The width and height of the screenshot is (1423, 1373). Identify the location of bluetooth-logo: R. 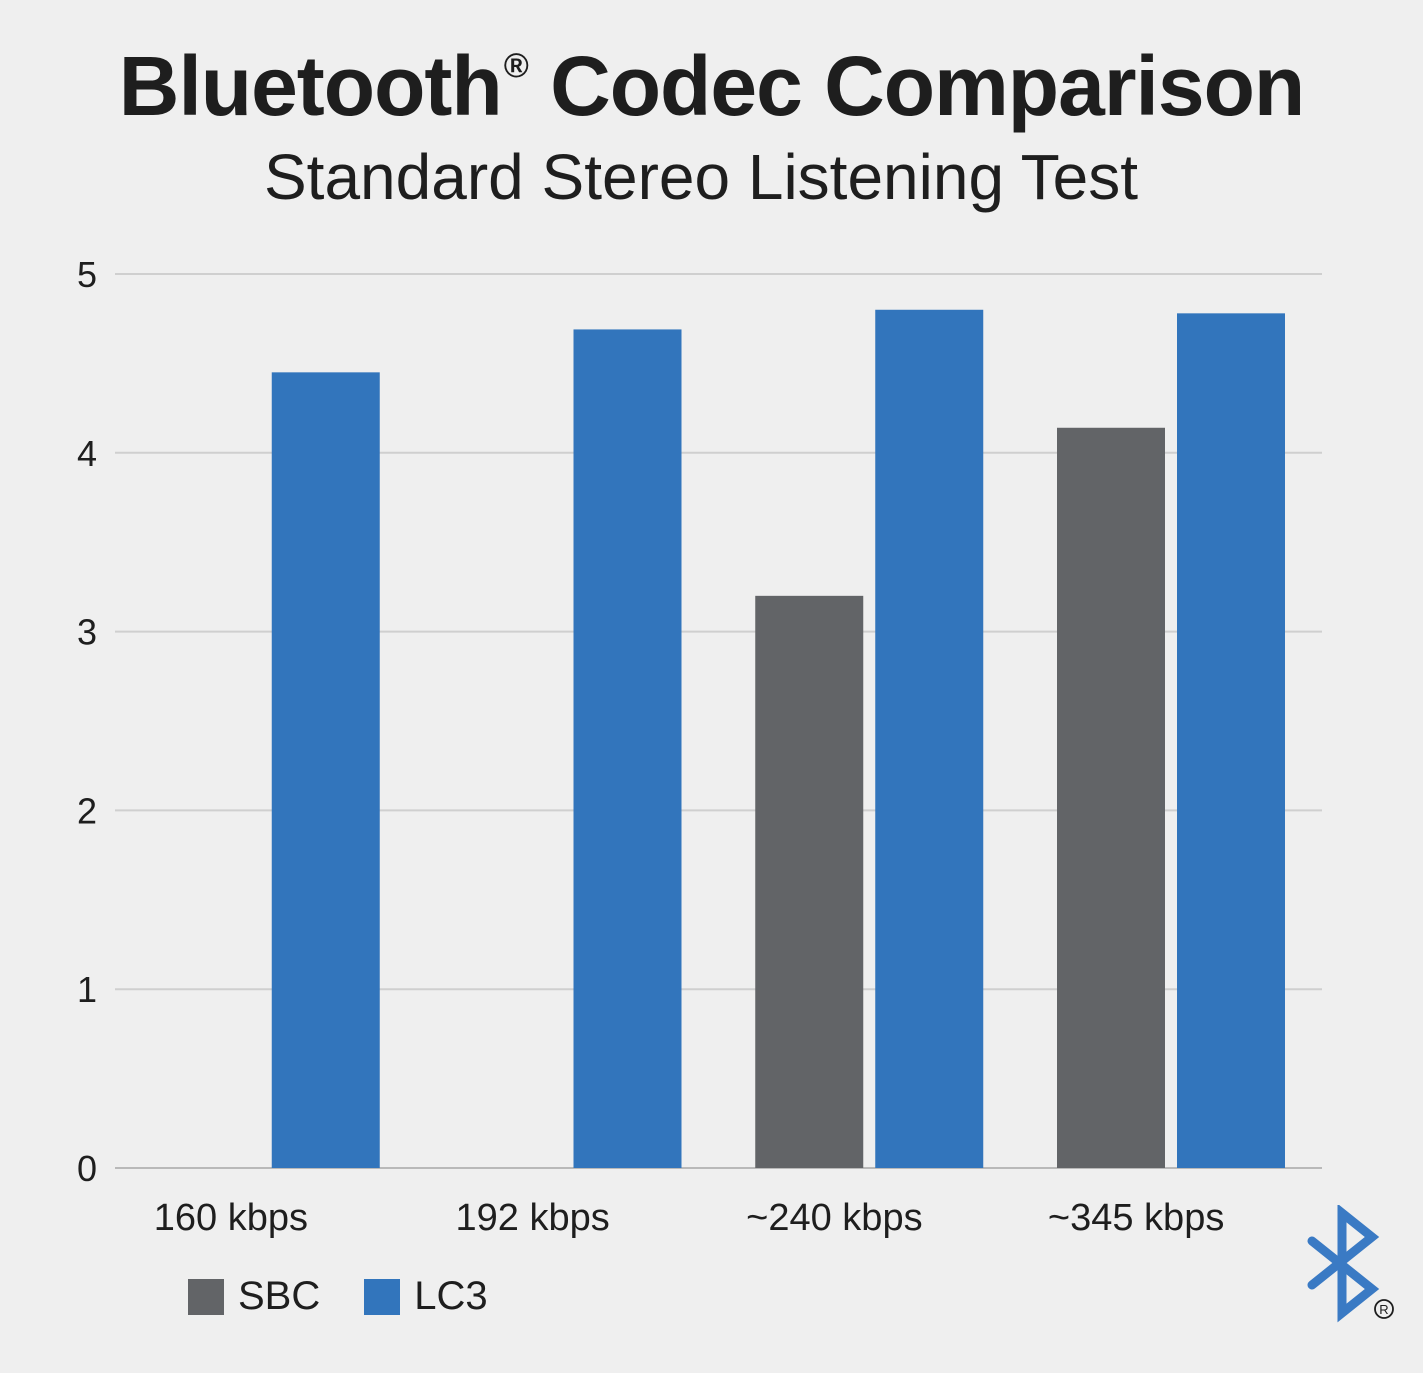
(1350, 1264).